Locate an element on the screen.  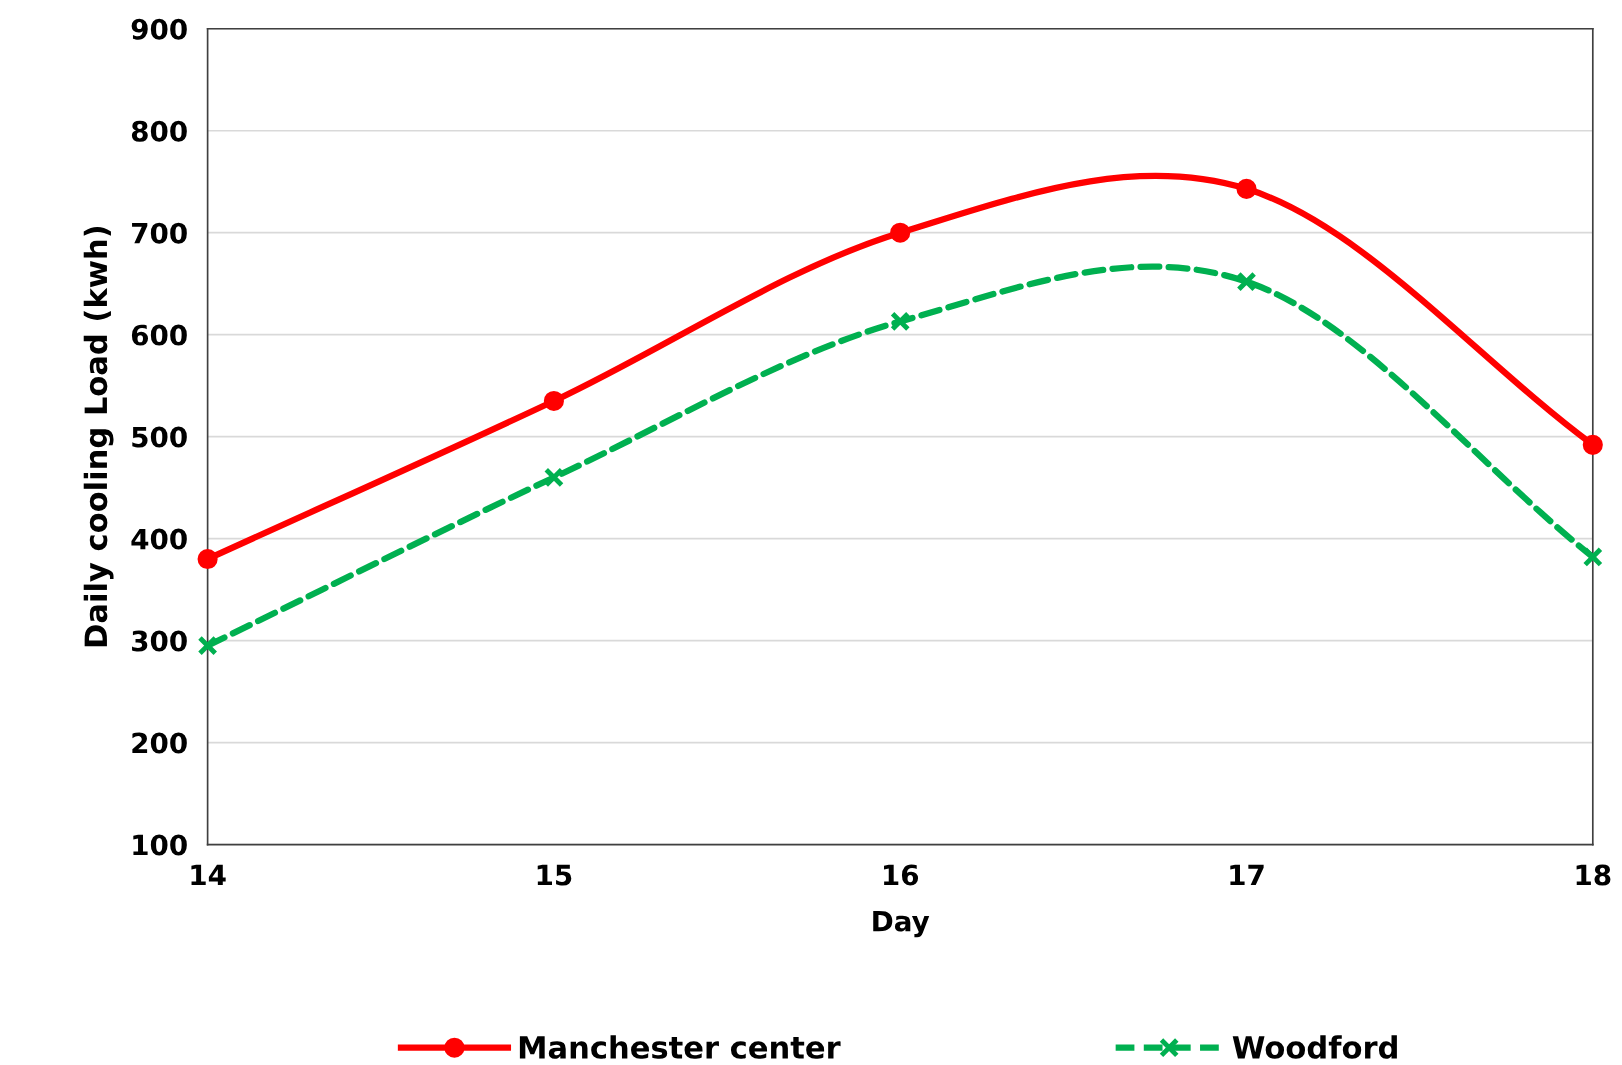
y-tick-label: 400 is located at coordinates (159, 539).